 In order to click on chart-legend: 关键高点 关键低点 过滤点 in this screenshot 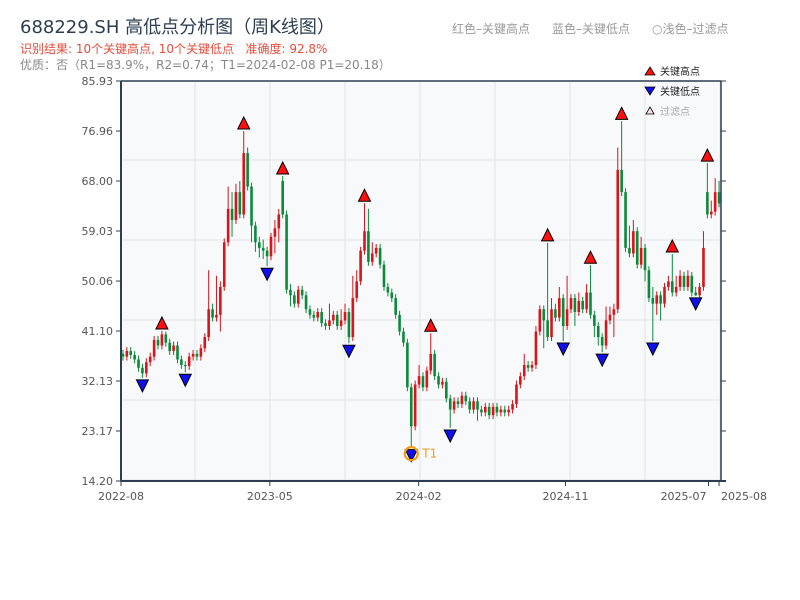, I will do `click(672, 91)`.